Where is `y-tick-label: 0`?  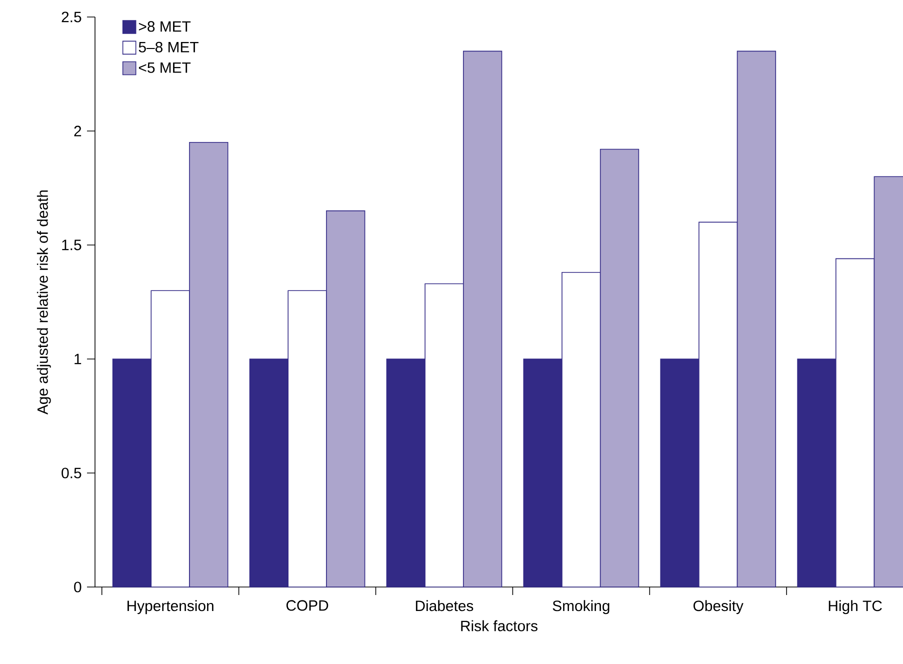
y-tick-label: 0 is located at coordinates (78, 587).